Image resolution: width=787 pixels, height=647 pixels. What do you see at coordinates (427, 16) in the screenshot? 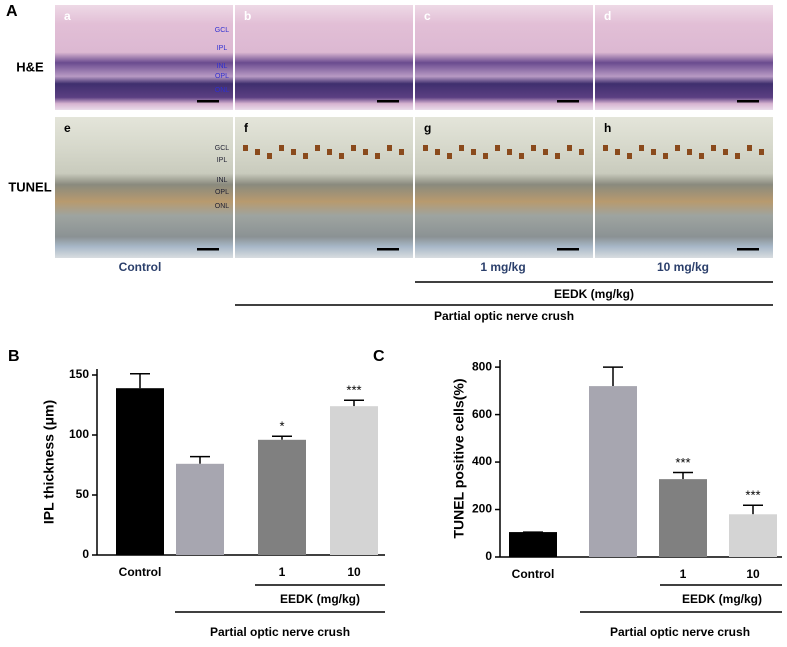
I see `image-letter: c` at bounding box center [427, 16].